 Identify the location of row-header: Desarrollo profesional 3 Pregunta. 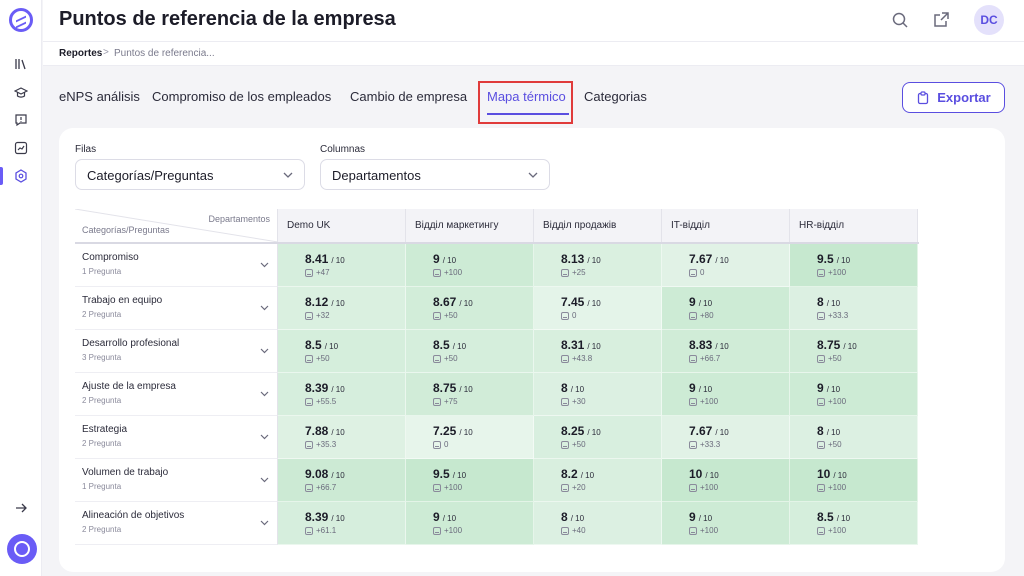
(176, 351).